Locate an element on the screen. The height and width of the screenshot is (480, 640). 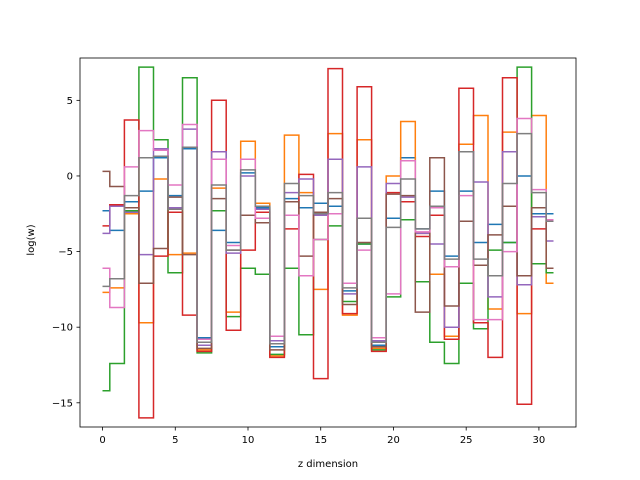
x-tick-label: 10 is located at coordinates (248, 440).